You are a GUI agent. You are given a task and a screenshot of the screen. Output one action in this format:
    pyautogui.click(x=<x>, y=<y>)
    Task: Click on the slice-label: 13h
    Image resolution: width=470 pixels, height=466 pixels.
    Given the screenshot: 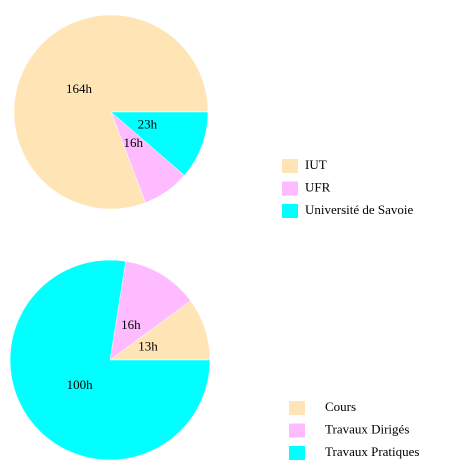 What is the action you would take?
    pyautogui.click(x=148, y=346)
    